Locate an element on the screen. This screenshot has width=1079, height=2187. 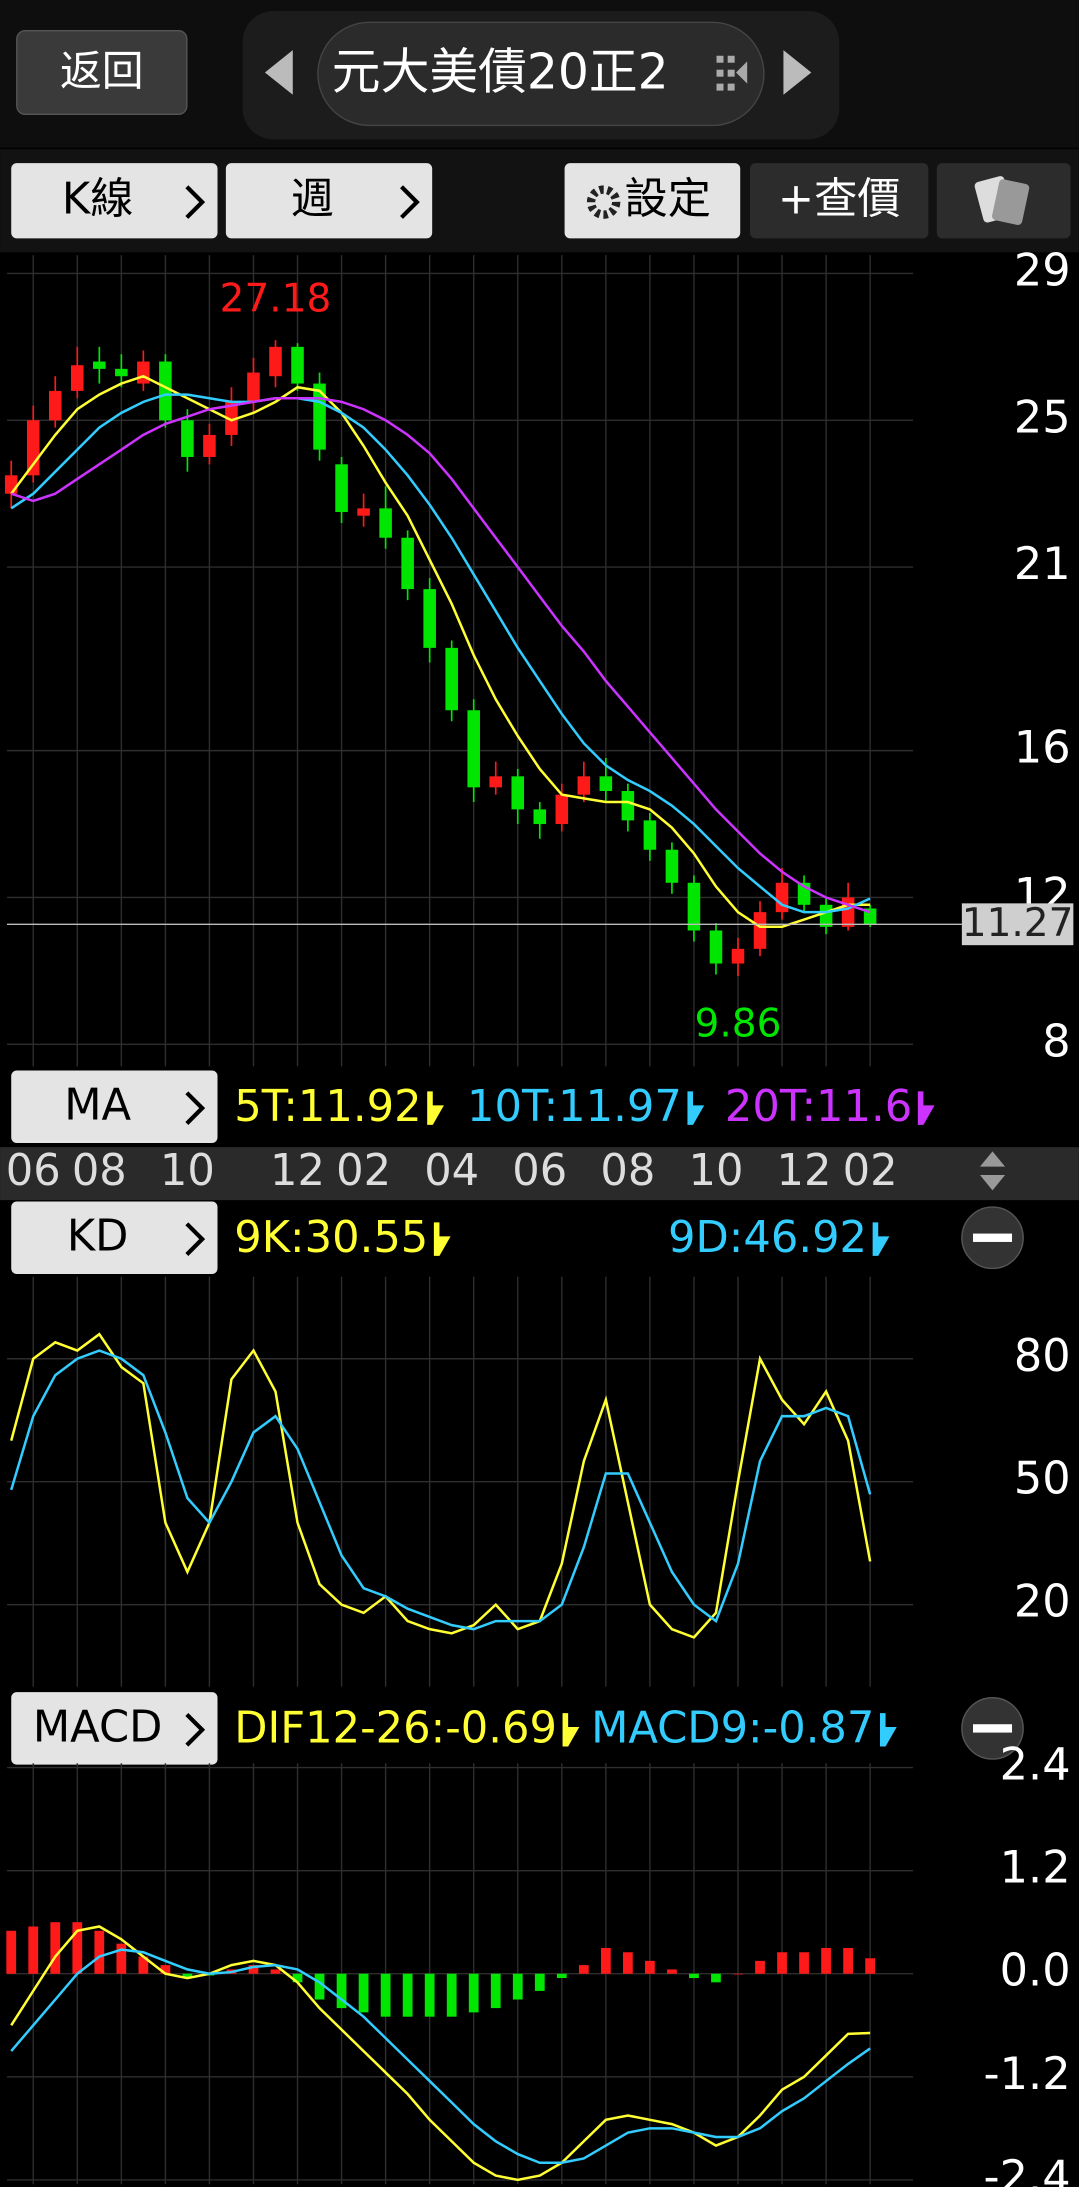
x-axis-band is located at coordinates (539, 1174).